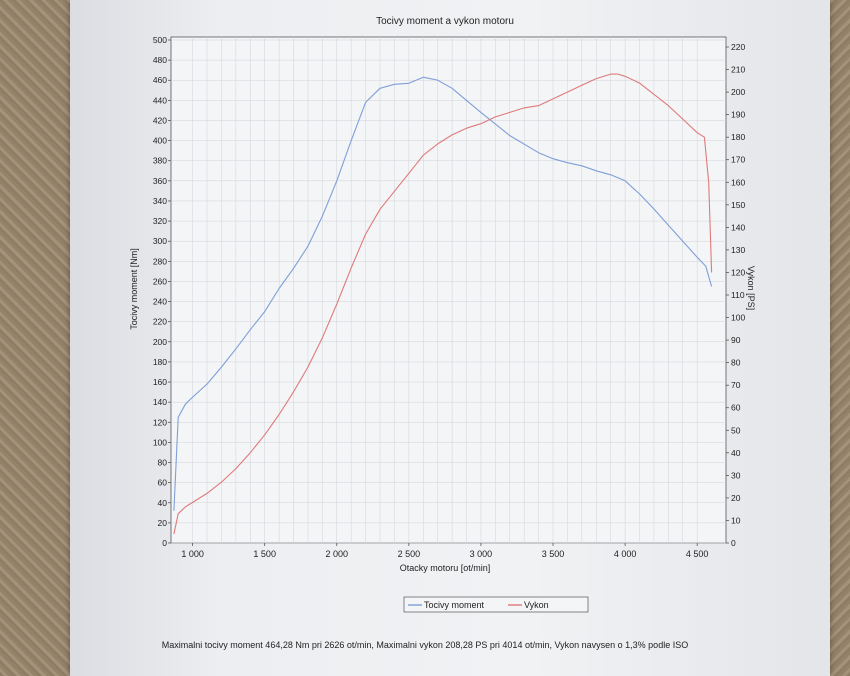 The image size is (850, 676). I want to click on x-tick-label: 4 000, so click(625, 554).